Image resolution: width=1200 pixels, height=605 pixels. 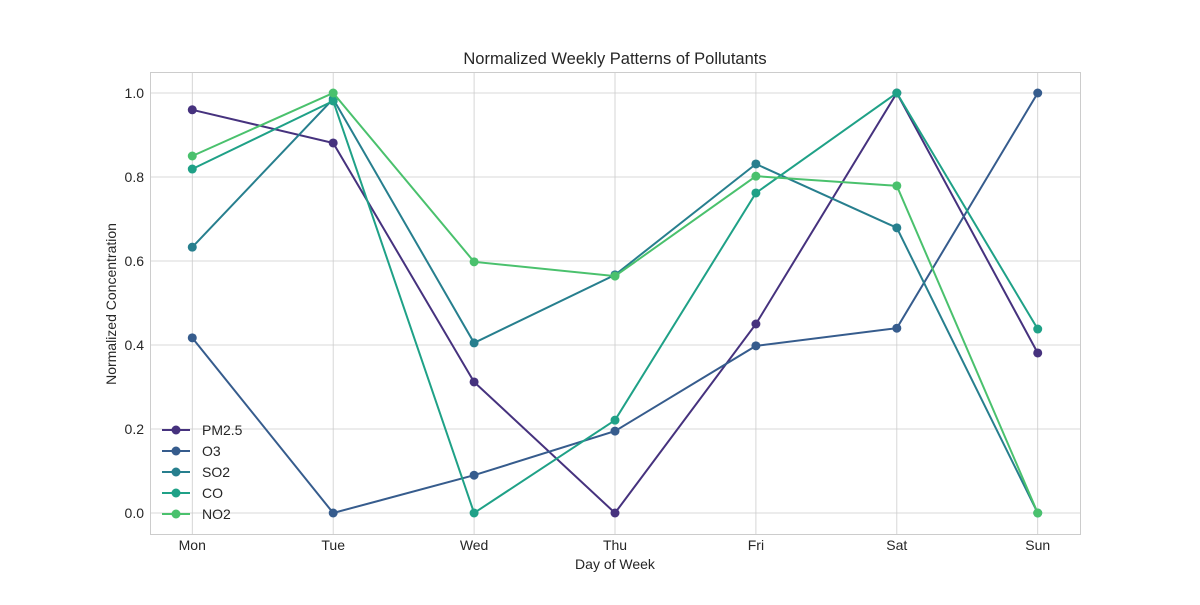 I want to click on legend-label: O3, so click(x=211, y=451).